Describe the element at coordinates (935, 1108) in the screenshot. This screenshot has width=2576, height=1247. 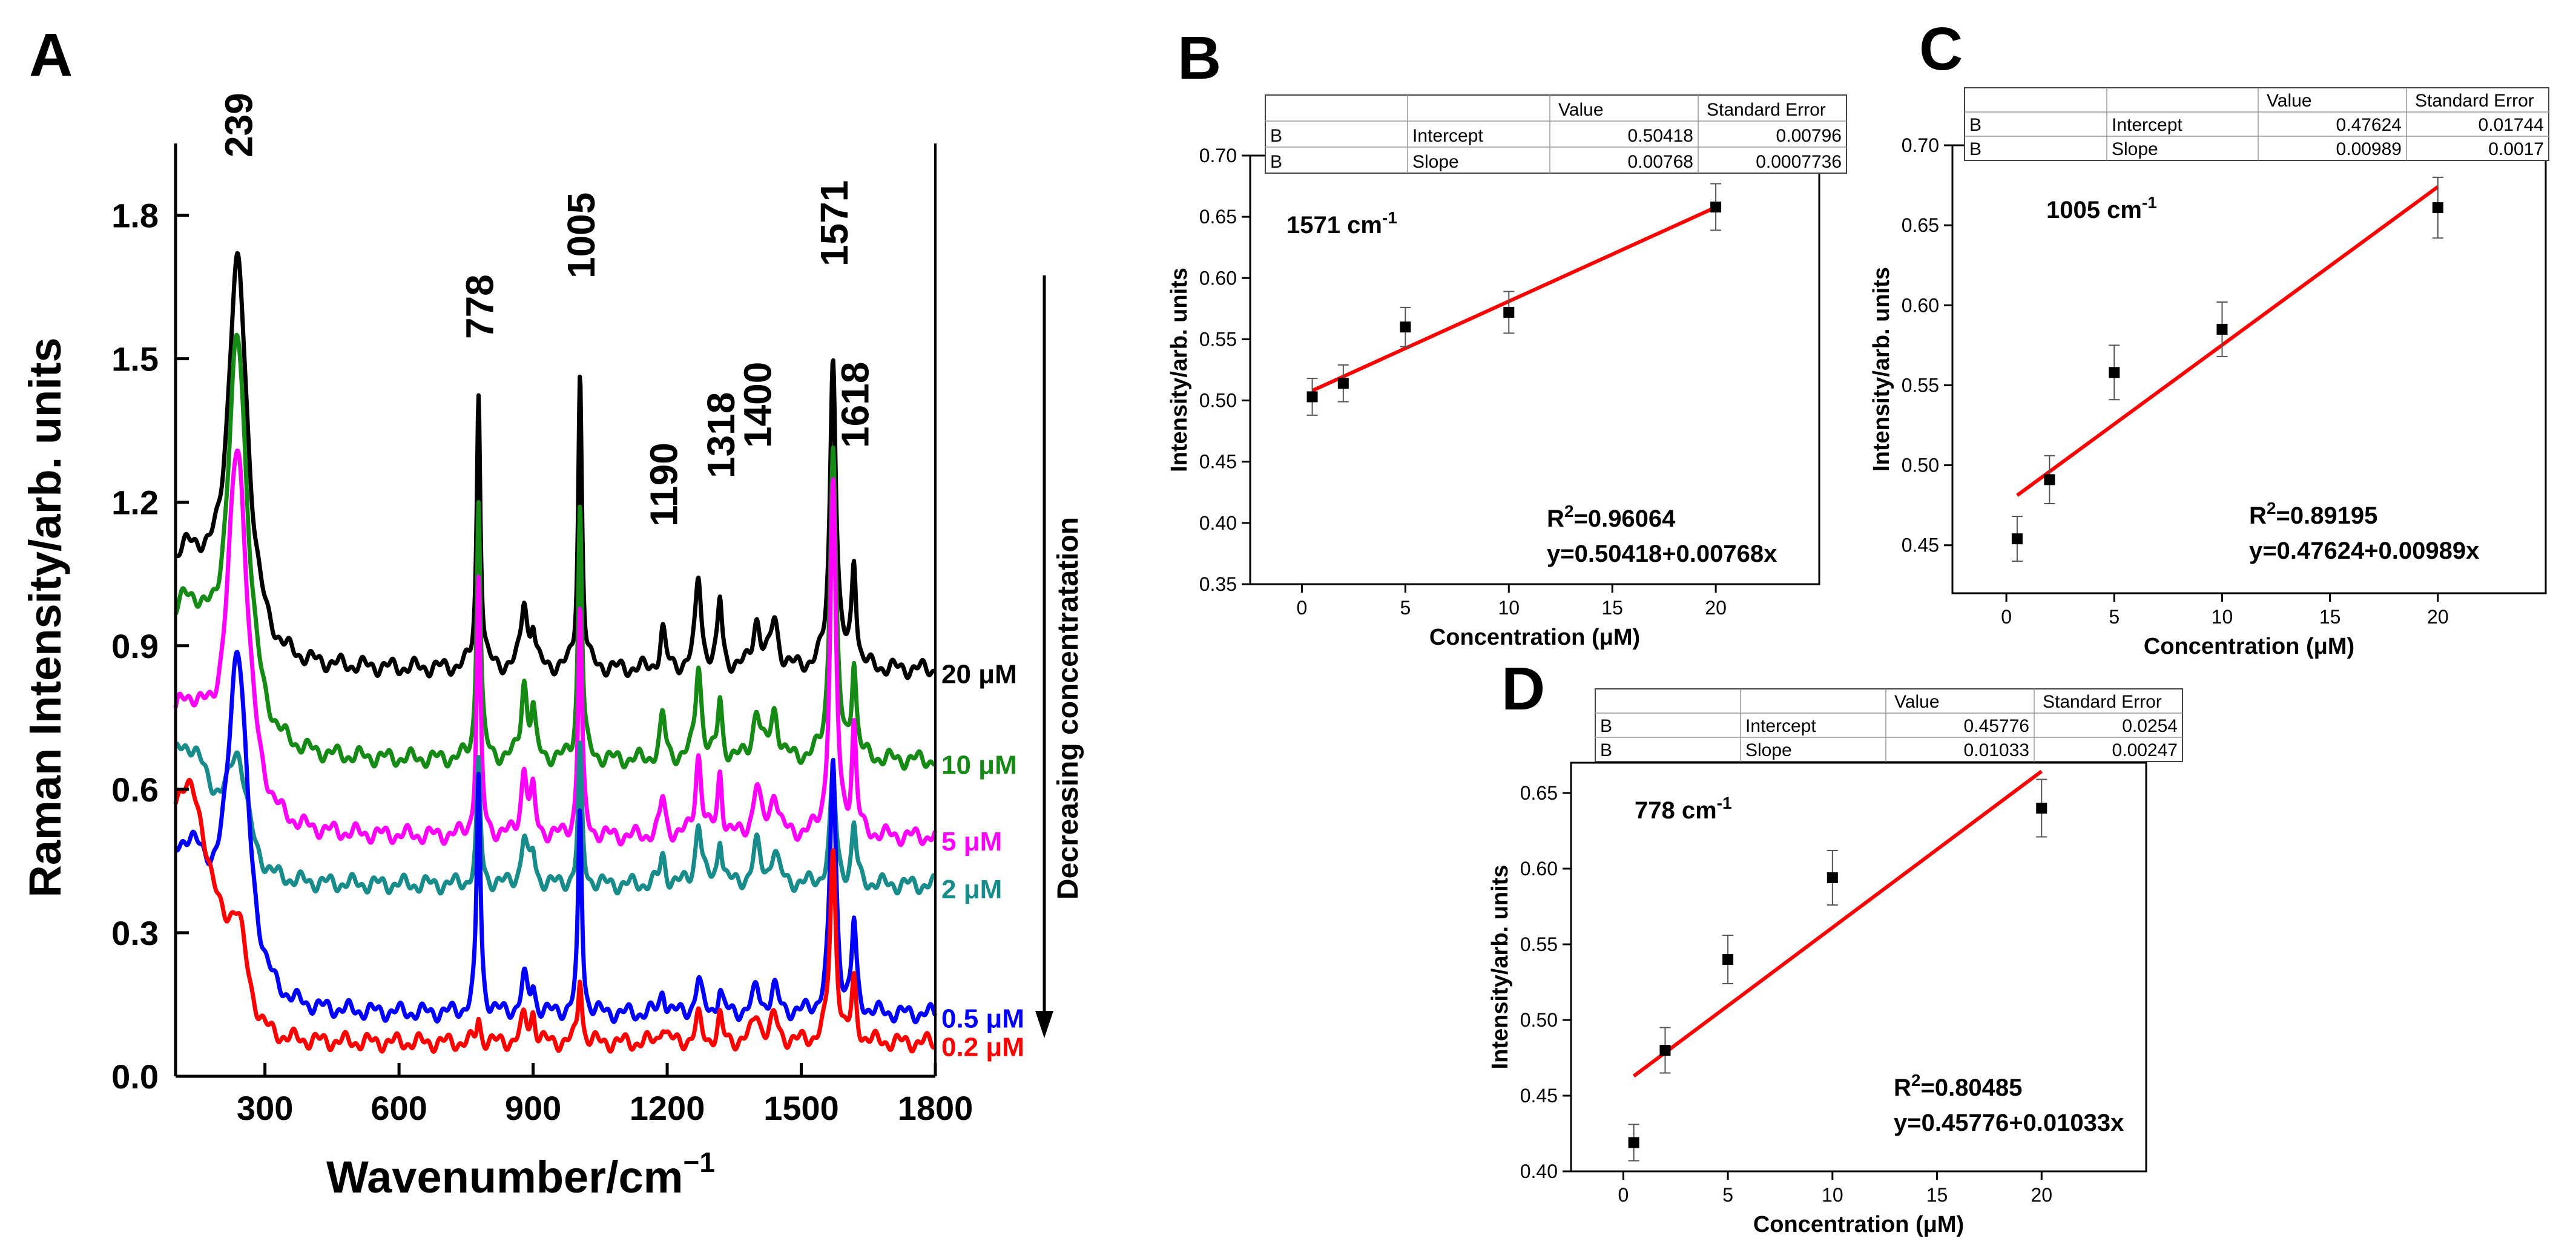
I see `x-tick-label: 1800` at that location.